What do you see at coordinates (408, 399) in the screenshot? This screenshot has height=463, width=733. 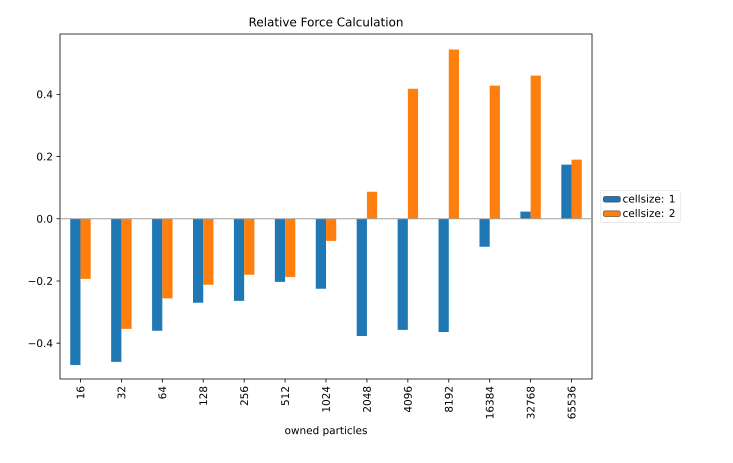 I see `x-tick-label: 4096` at bounding box center [408, 399].